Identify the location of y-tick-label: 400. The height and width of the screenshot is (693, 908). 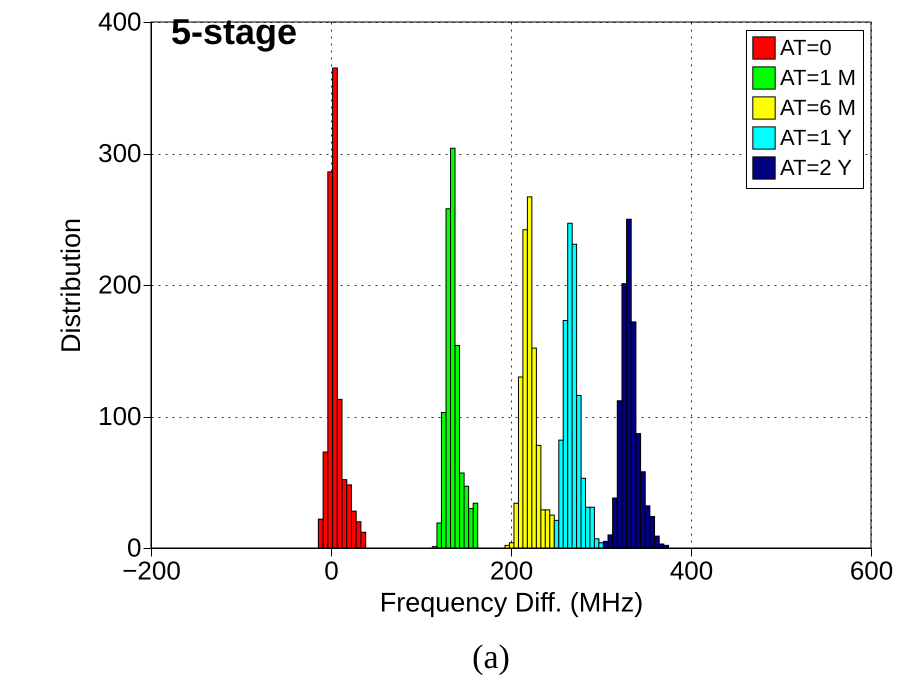
(120, 21).